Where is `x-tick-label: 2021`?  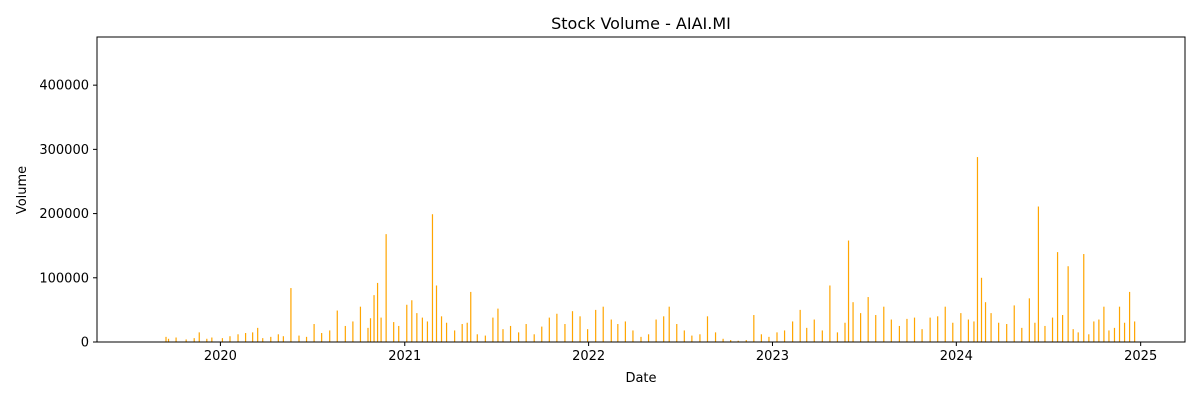 x-tick-label: 2021 is located at coordinates (404, 356).